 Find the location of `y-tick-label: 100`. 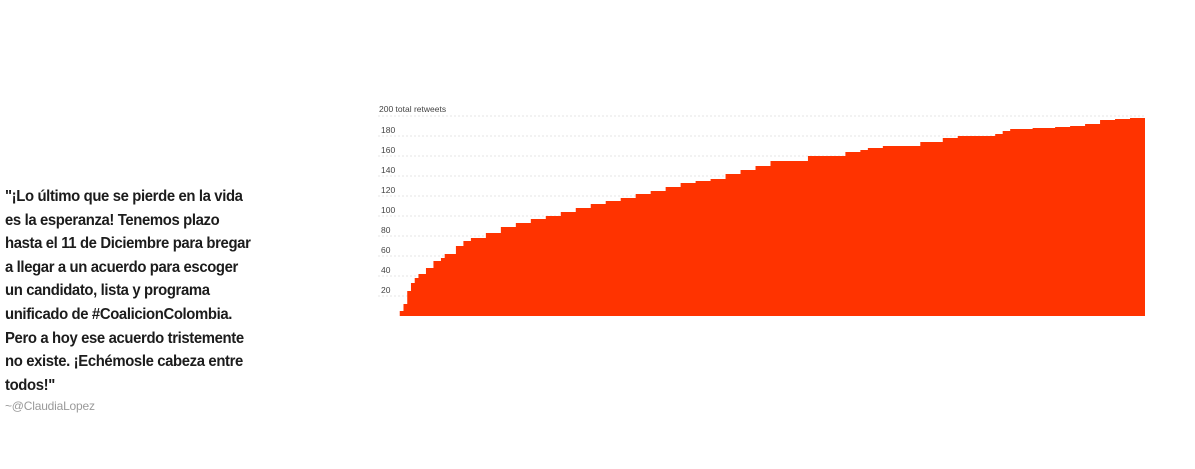

y-tick-label: 100 is located at coordinates (388, 210).